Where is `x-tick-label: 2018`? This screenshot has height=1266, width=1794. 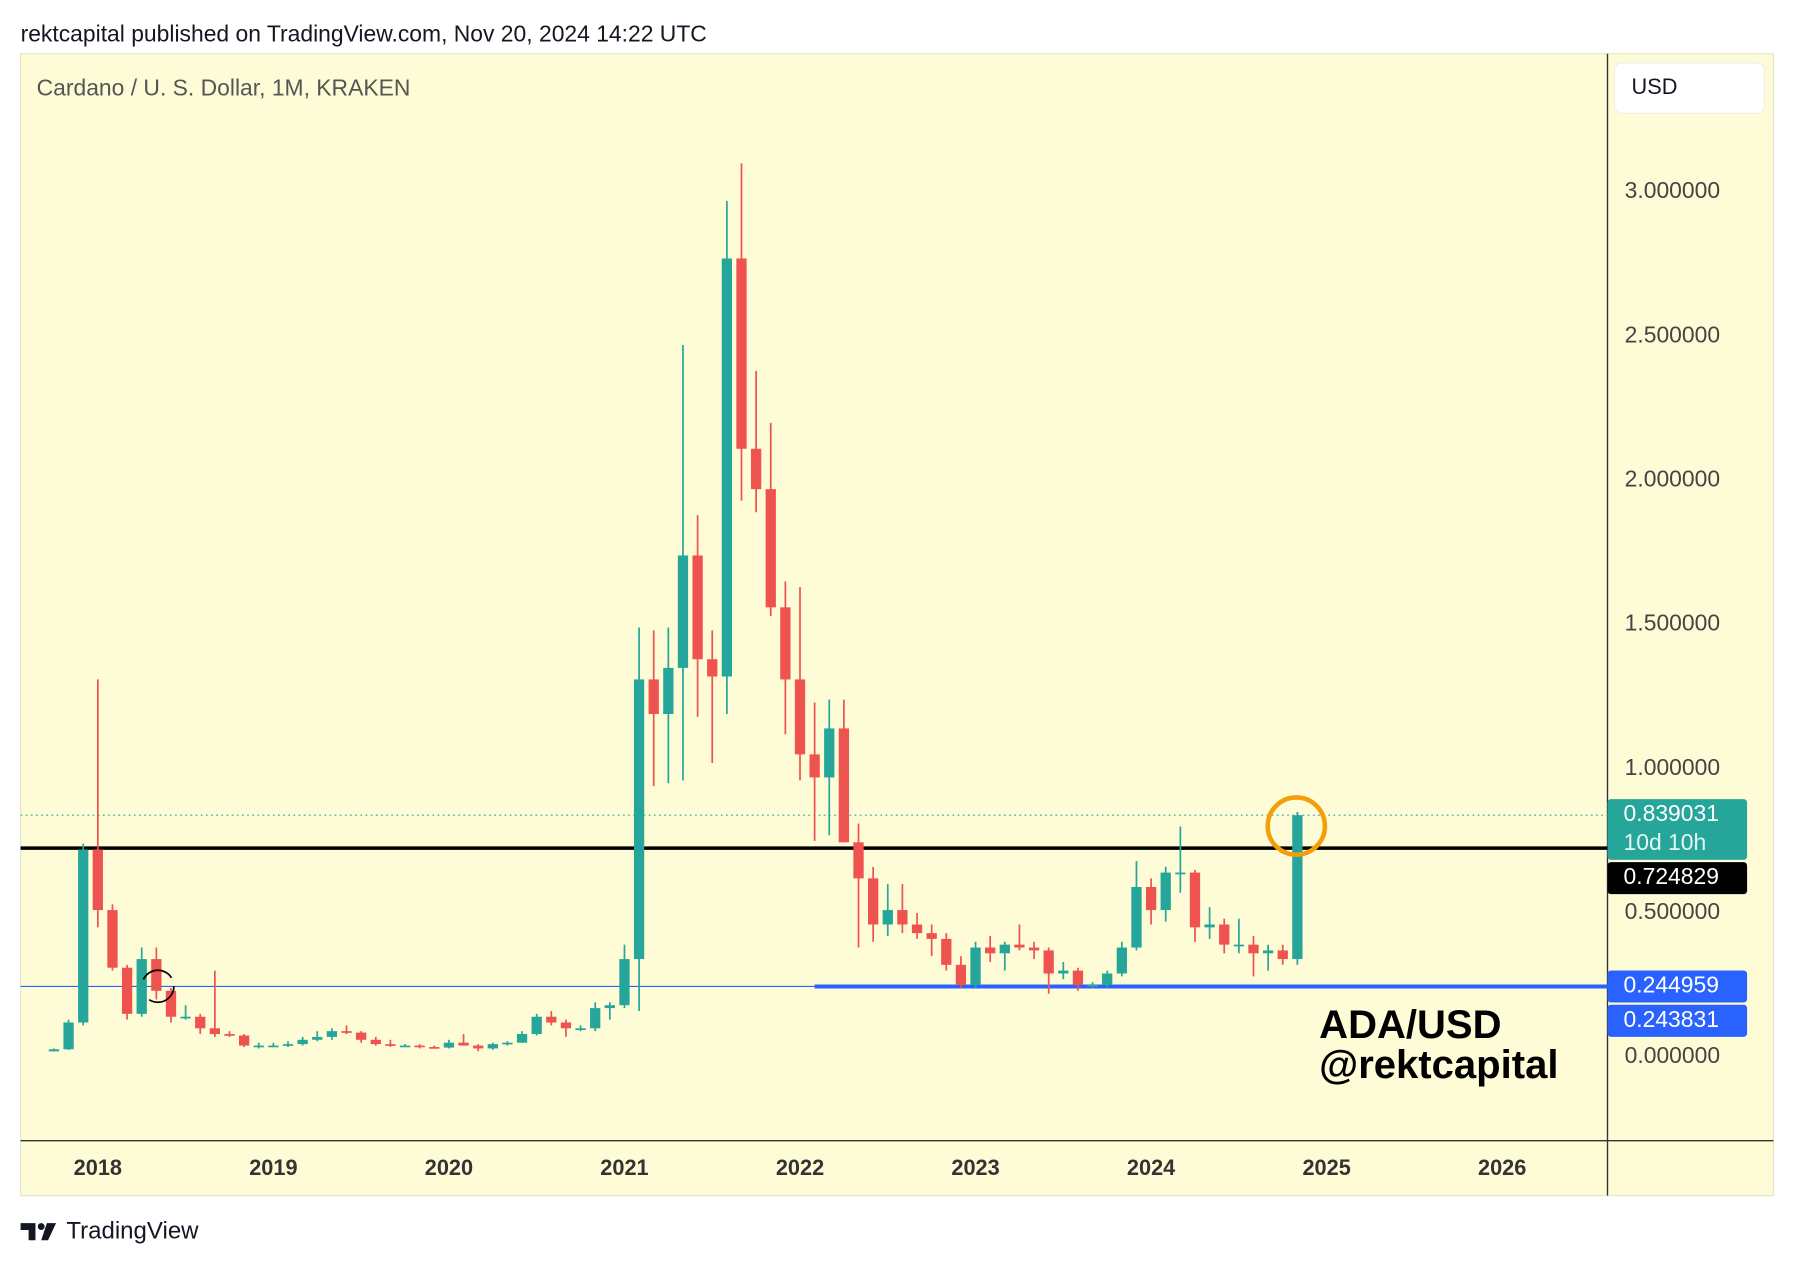 x-tick-label: 2018 is located at coordinates (98, 1167).